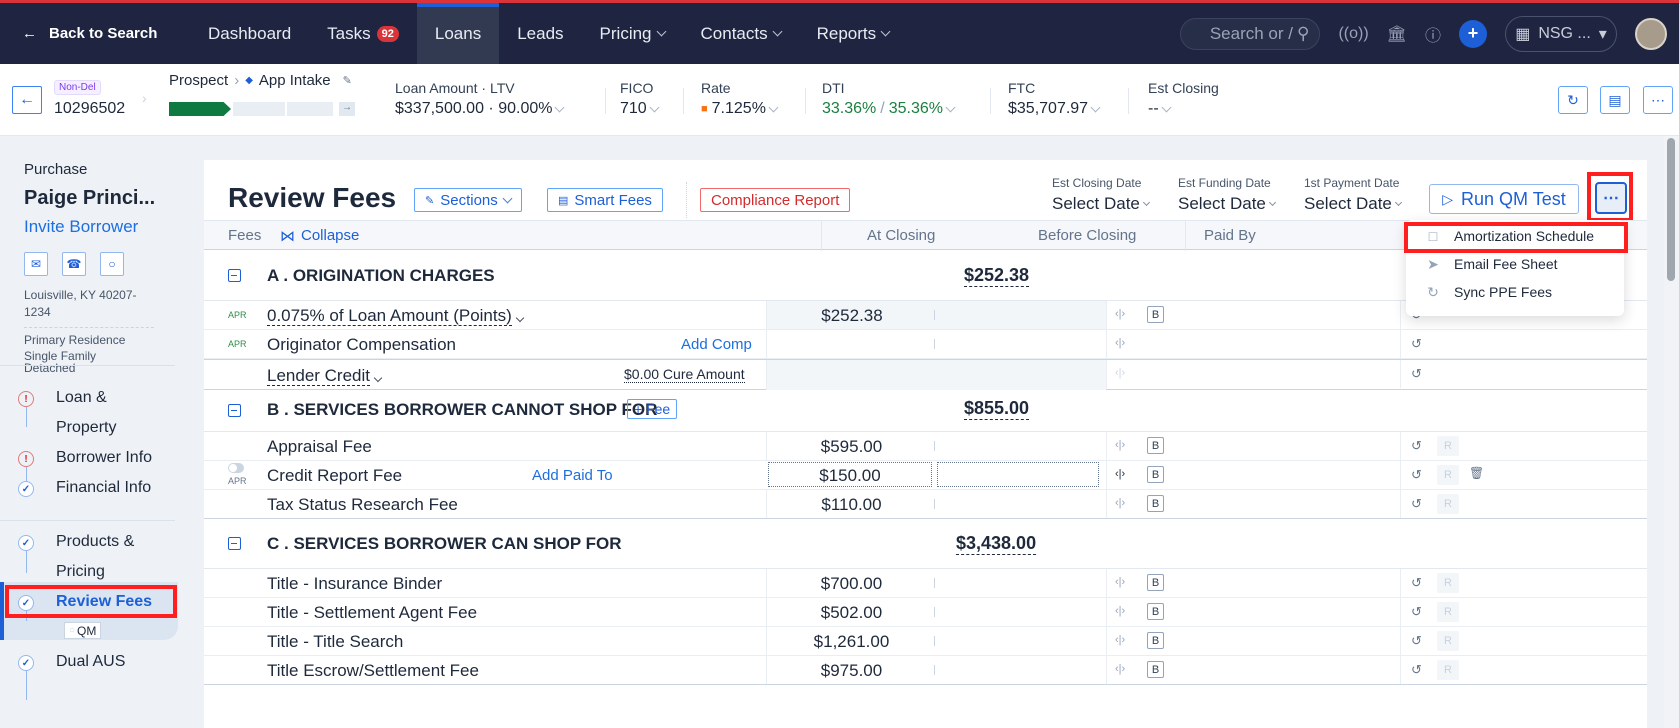 Image resolution: width=1679 pixels, height=728 pixels. I want to click on add-comp-link: Add Comp, so click(716, 344).